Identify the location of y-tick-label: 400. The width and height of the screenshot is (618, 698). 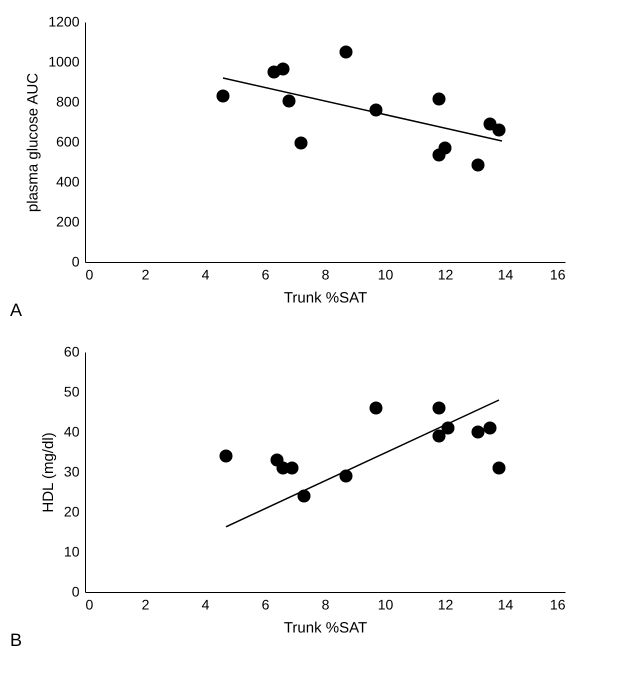
(68, 182).